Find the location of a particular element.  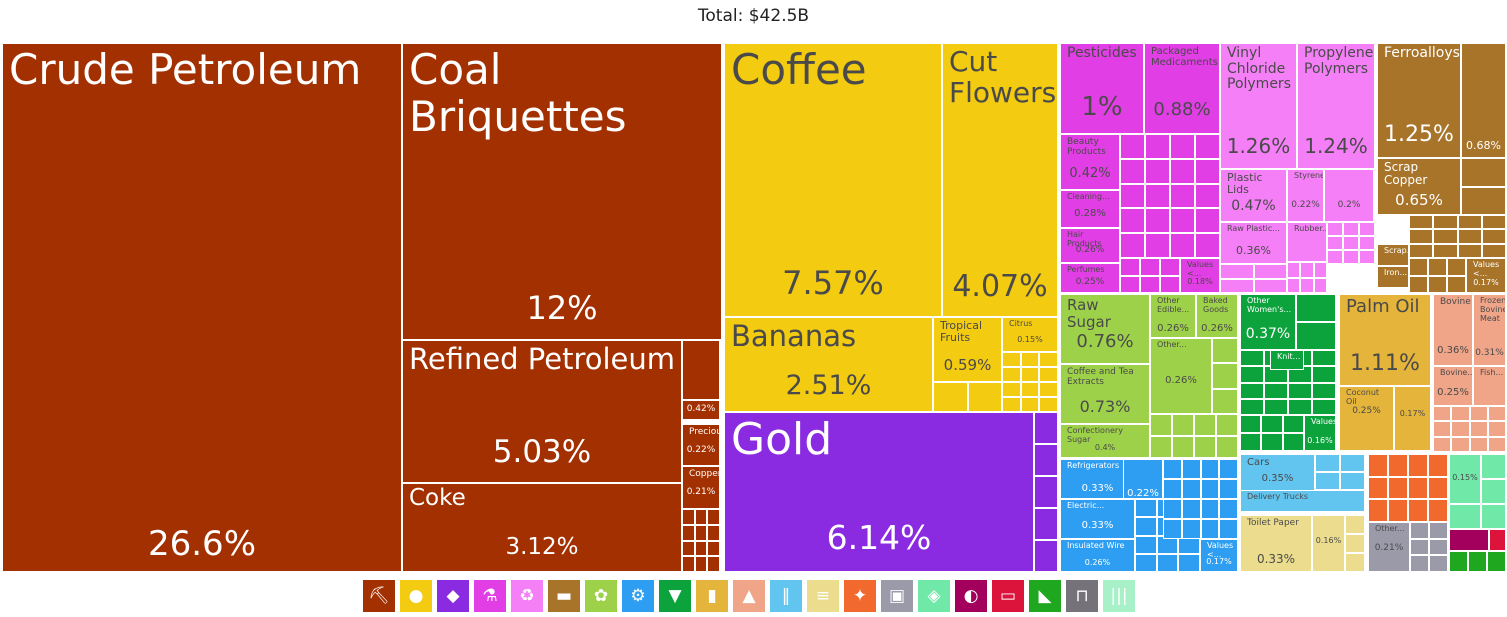

box-icon: ▣ is located at coordinates (897, 596).